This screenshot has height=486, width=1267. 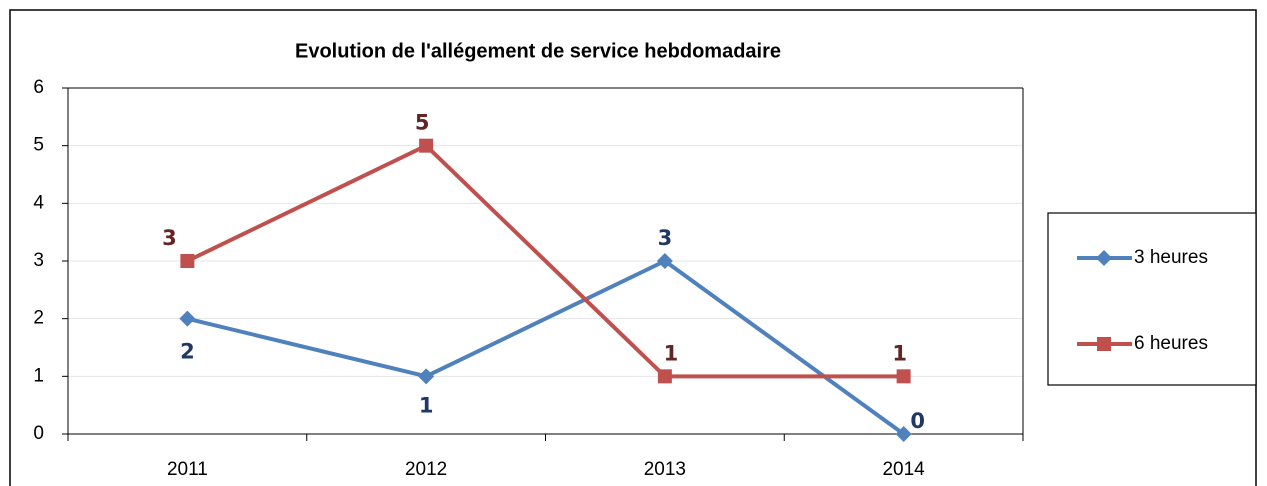 What do you see at coordinates (38, 375) in the screenshot?
I see `y-tick-label: 1` at bounding box center [38, 375].